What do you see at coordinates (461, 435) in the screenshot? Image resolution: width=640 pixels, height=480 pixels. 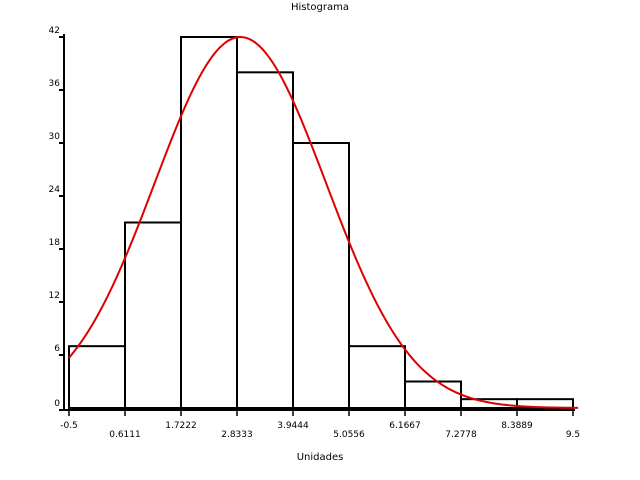 I see `x-tick-label: 7.2778` at bounding box center [461, 435].